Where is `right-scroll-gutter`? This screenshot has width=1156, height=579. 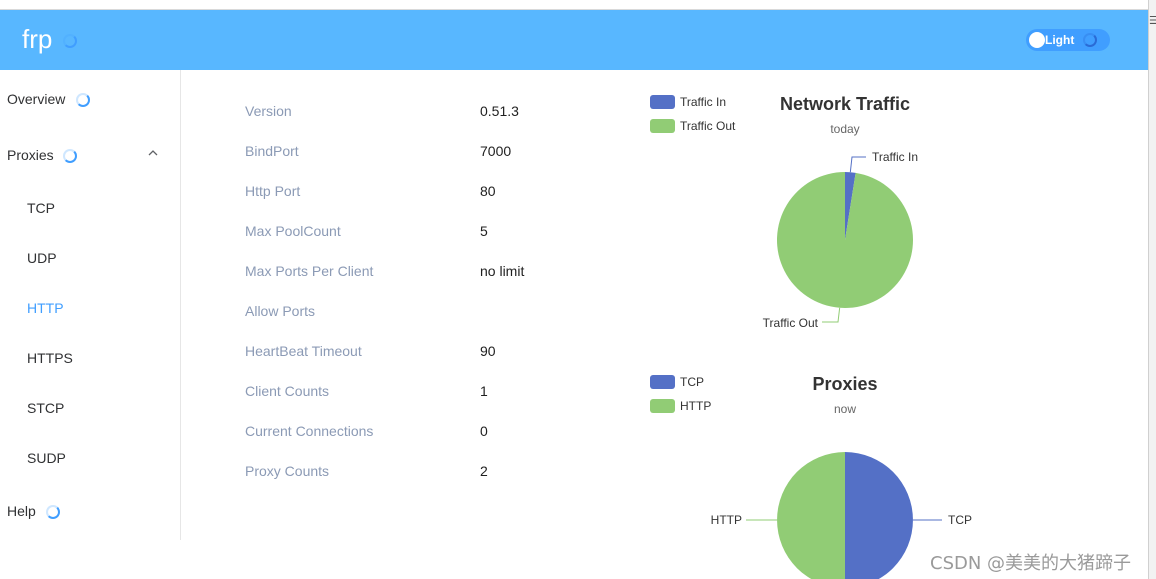 right-scroll-gutter is located at coordinates (1152, 289).